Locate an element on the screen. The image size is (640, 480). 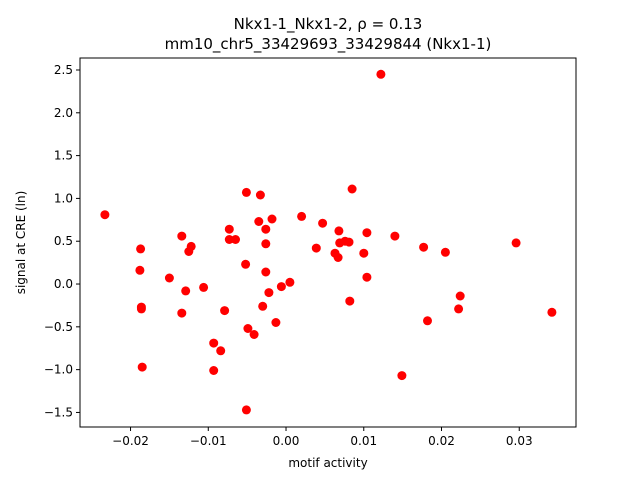
chart-title-line2: mm10_chr5_33429693_33429844 (Nkx1-1) is located at coordinates (328, 44).